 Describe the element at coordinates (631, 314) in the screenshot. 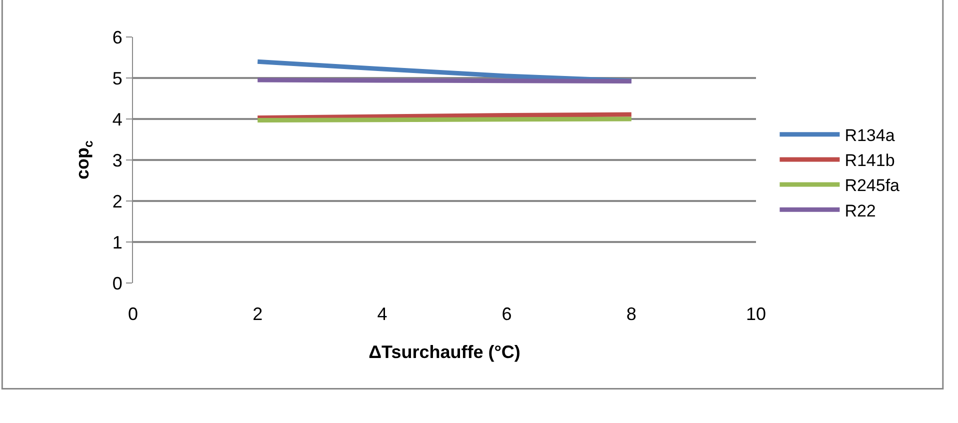

I see `x-tick-label: 8` at that location.